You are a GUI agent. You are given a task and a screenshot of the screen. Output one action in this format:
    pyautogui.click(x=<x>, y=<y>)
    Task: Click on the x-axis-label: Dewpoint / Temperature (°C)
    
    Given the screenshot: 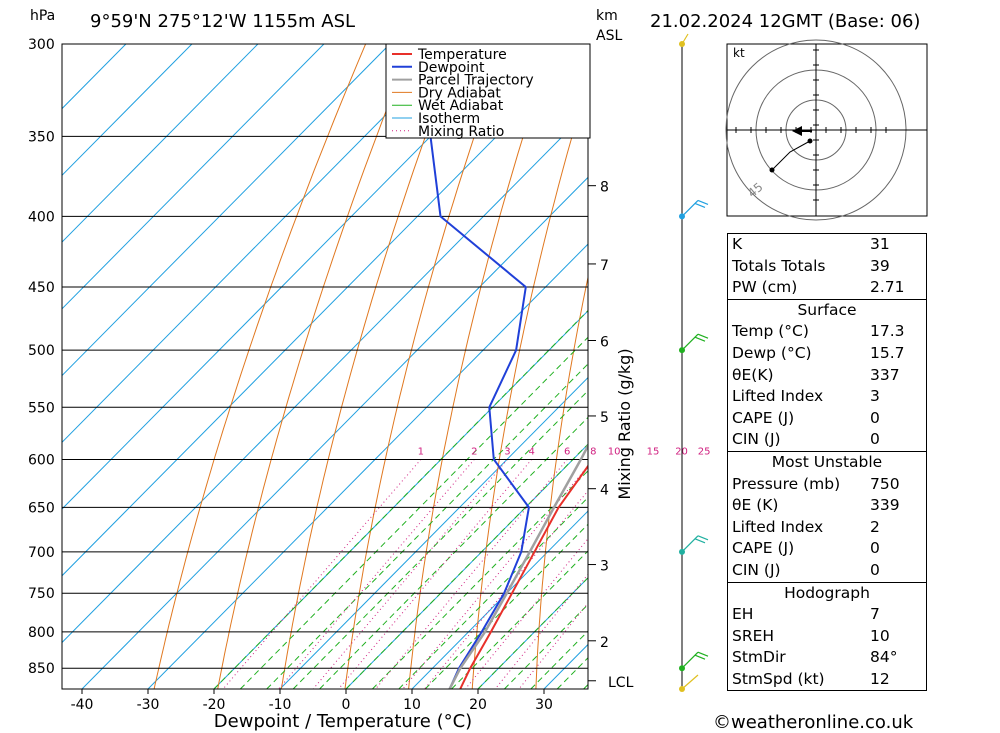 What is the action you would take?
    pyautogui.click(x=343, y=721)
    